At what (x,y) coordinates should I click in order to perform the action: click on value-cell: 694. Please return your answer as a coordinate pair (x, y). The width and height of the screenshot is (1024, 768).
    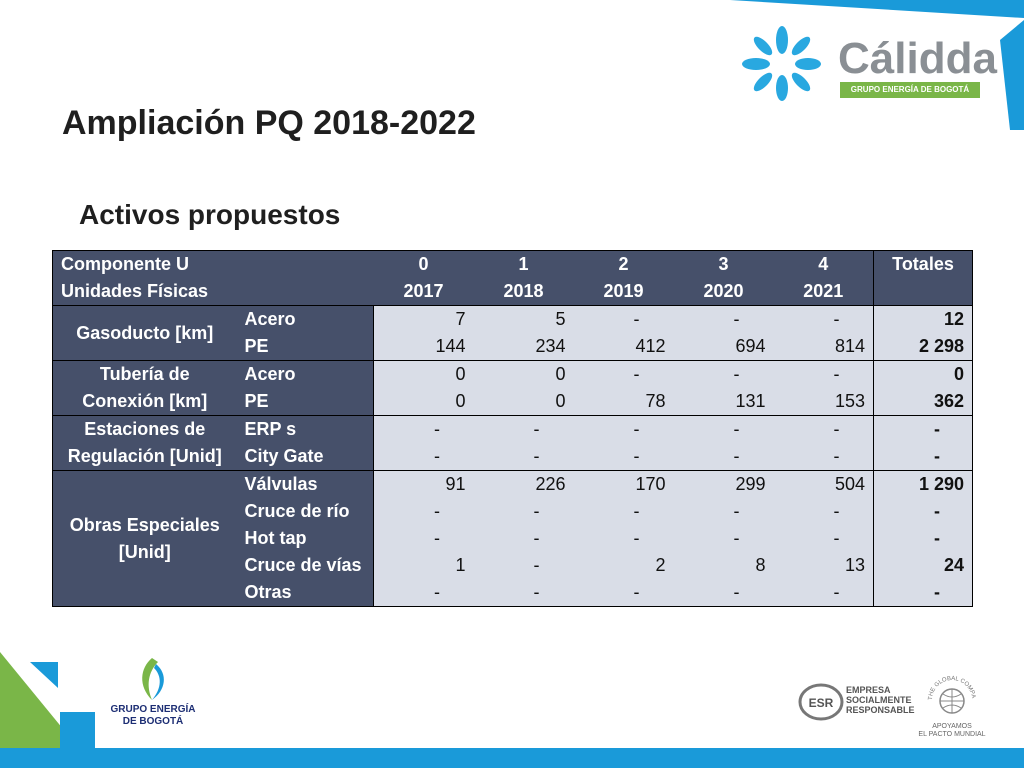
    Looking at the image, I should click on (723, 347).